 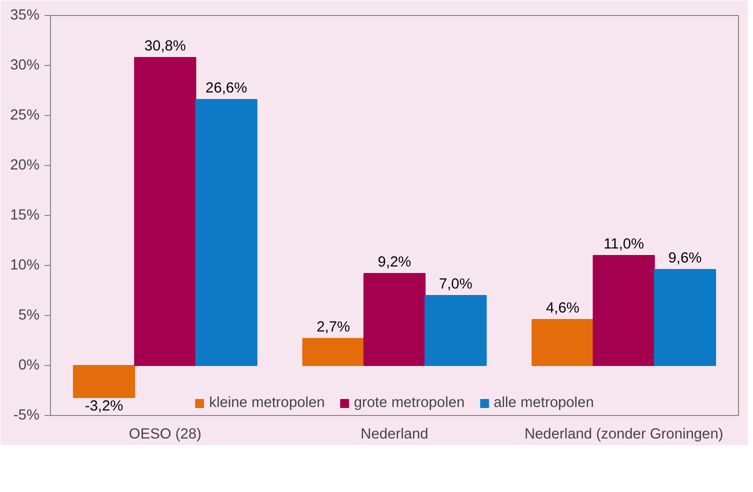 What do you see at coordinates (563, 308) in the screenshot?
I see `data-label: 4,6%` at bounding box center [563, 308].